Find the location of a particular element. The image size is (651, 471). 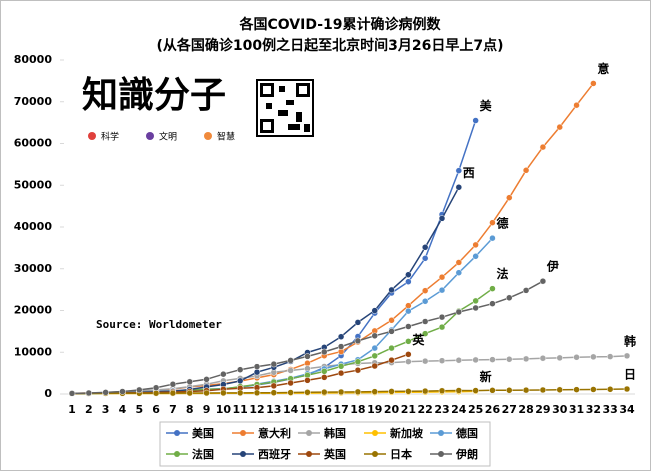

x-tick-label: 33 is located at coordinates (610, 409).